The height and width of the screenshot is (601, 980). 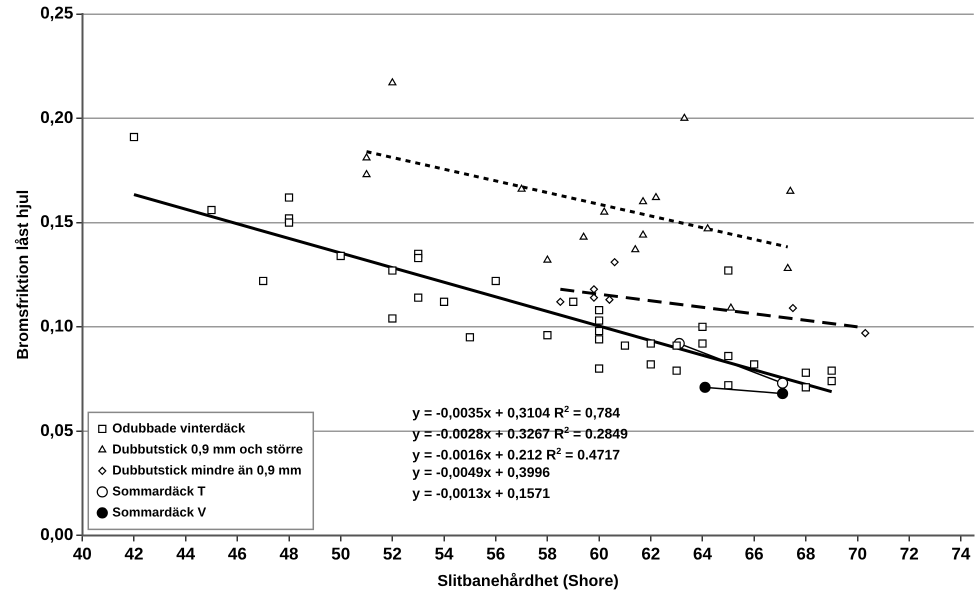 I want to click on annotation: y = -0,0013x + 0,1571, so click(x=482, y=494).